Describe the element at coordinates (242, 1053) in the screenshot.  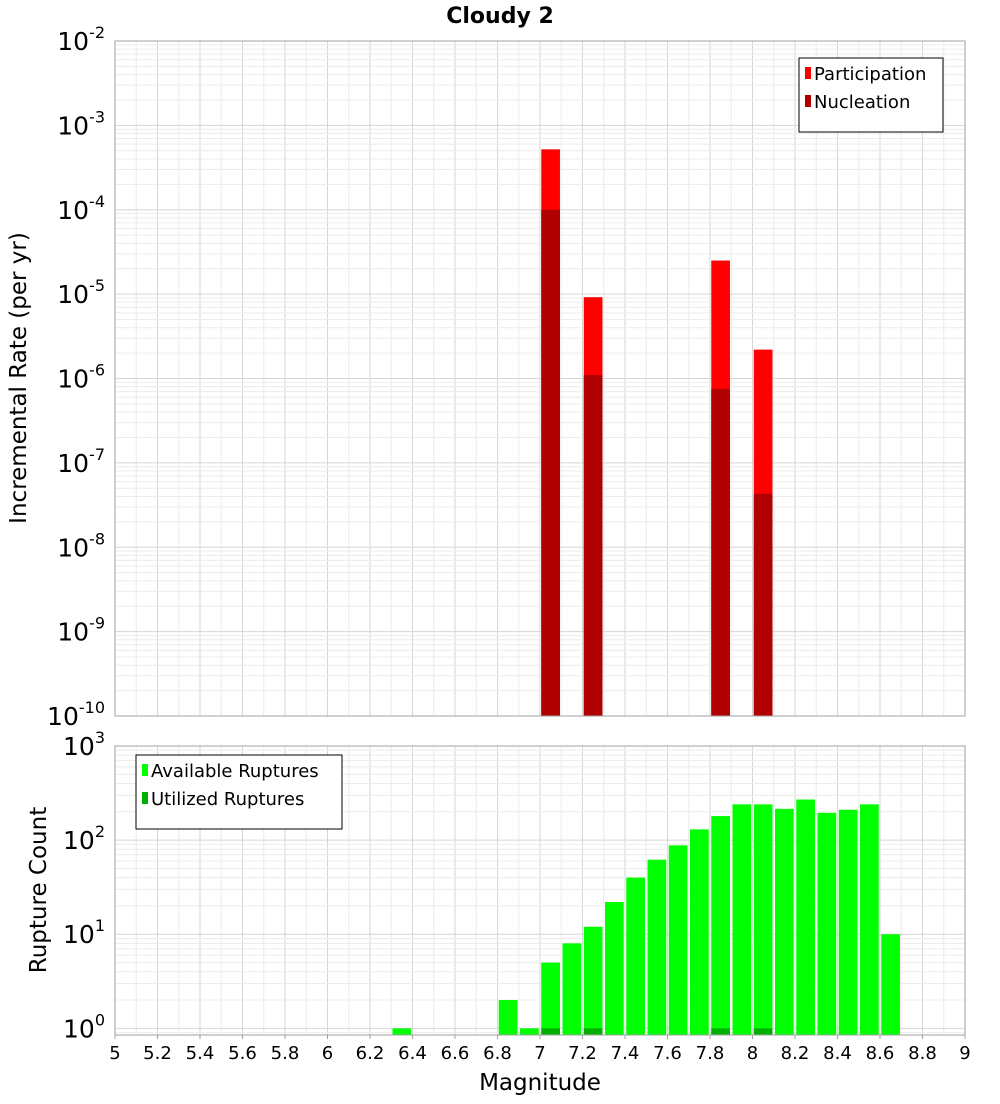
I see `x-tick-label: 5.6` at that location.